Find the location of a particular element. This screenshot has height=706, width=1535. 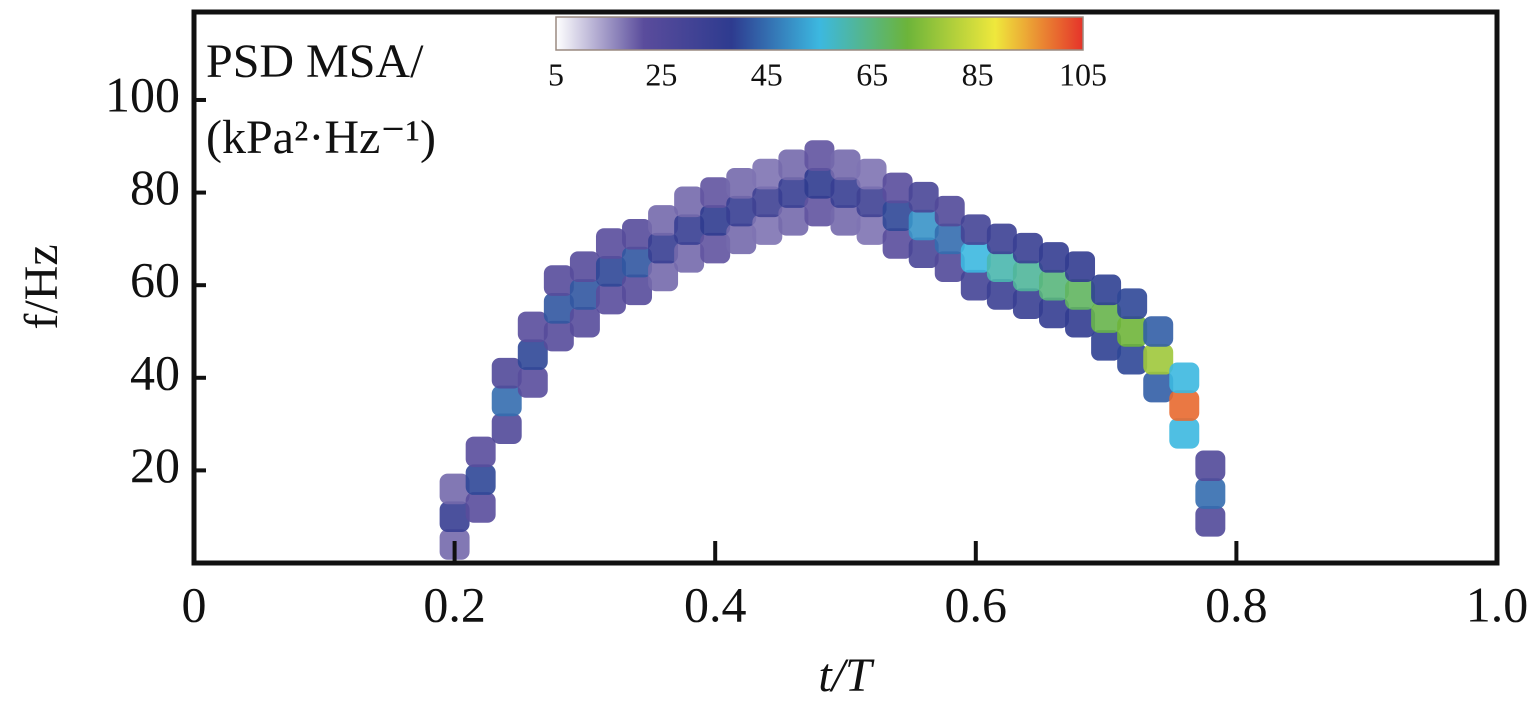

y-tick-label: 20 is located at coordinates (155, 465).